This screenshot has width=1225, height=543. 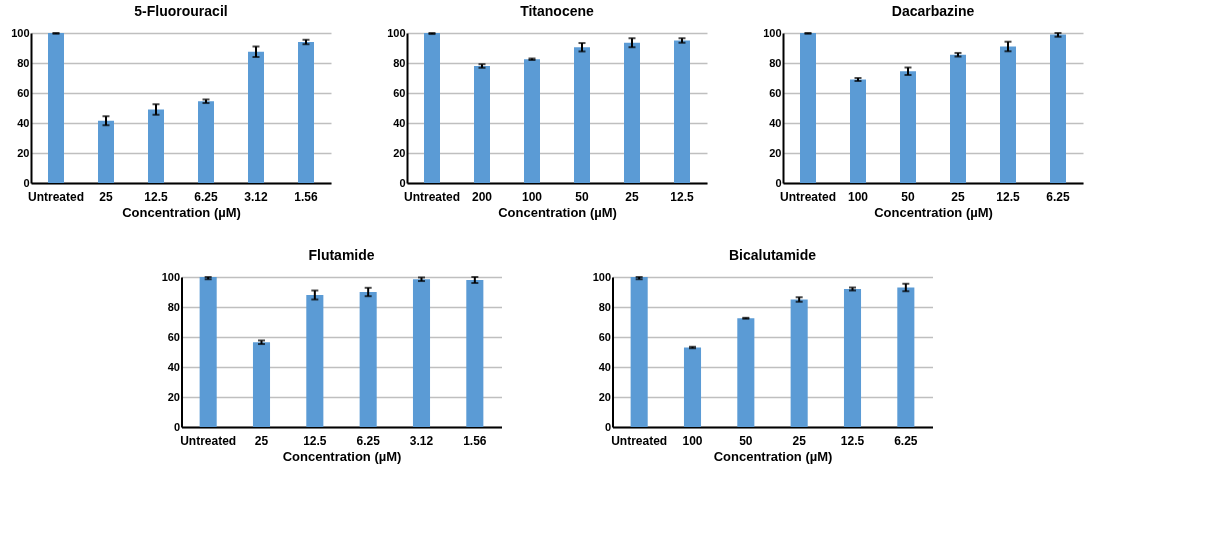 What do you see at coordinates (557, 11) in the screenshot?
I see `chart-title: Titanocene` at bounding box center [557, 11].